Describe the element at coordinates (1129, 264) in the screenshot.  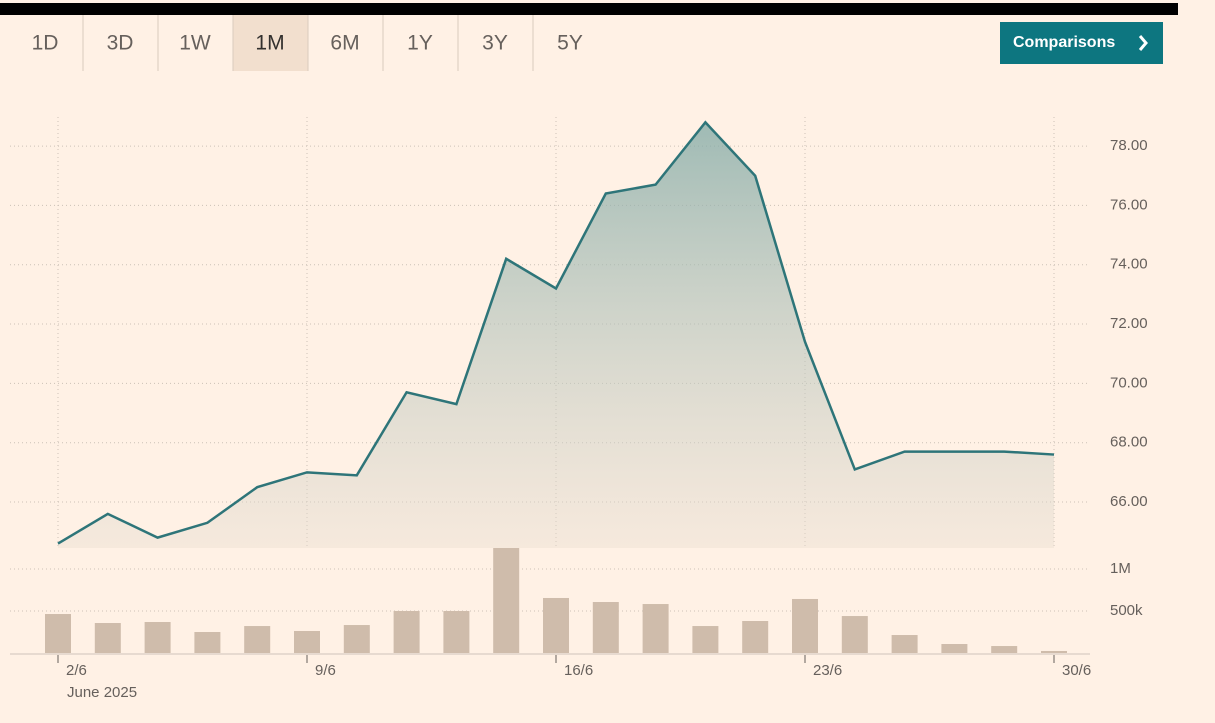
I see `y-tick-label: 74.00` at that location.